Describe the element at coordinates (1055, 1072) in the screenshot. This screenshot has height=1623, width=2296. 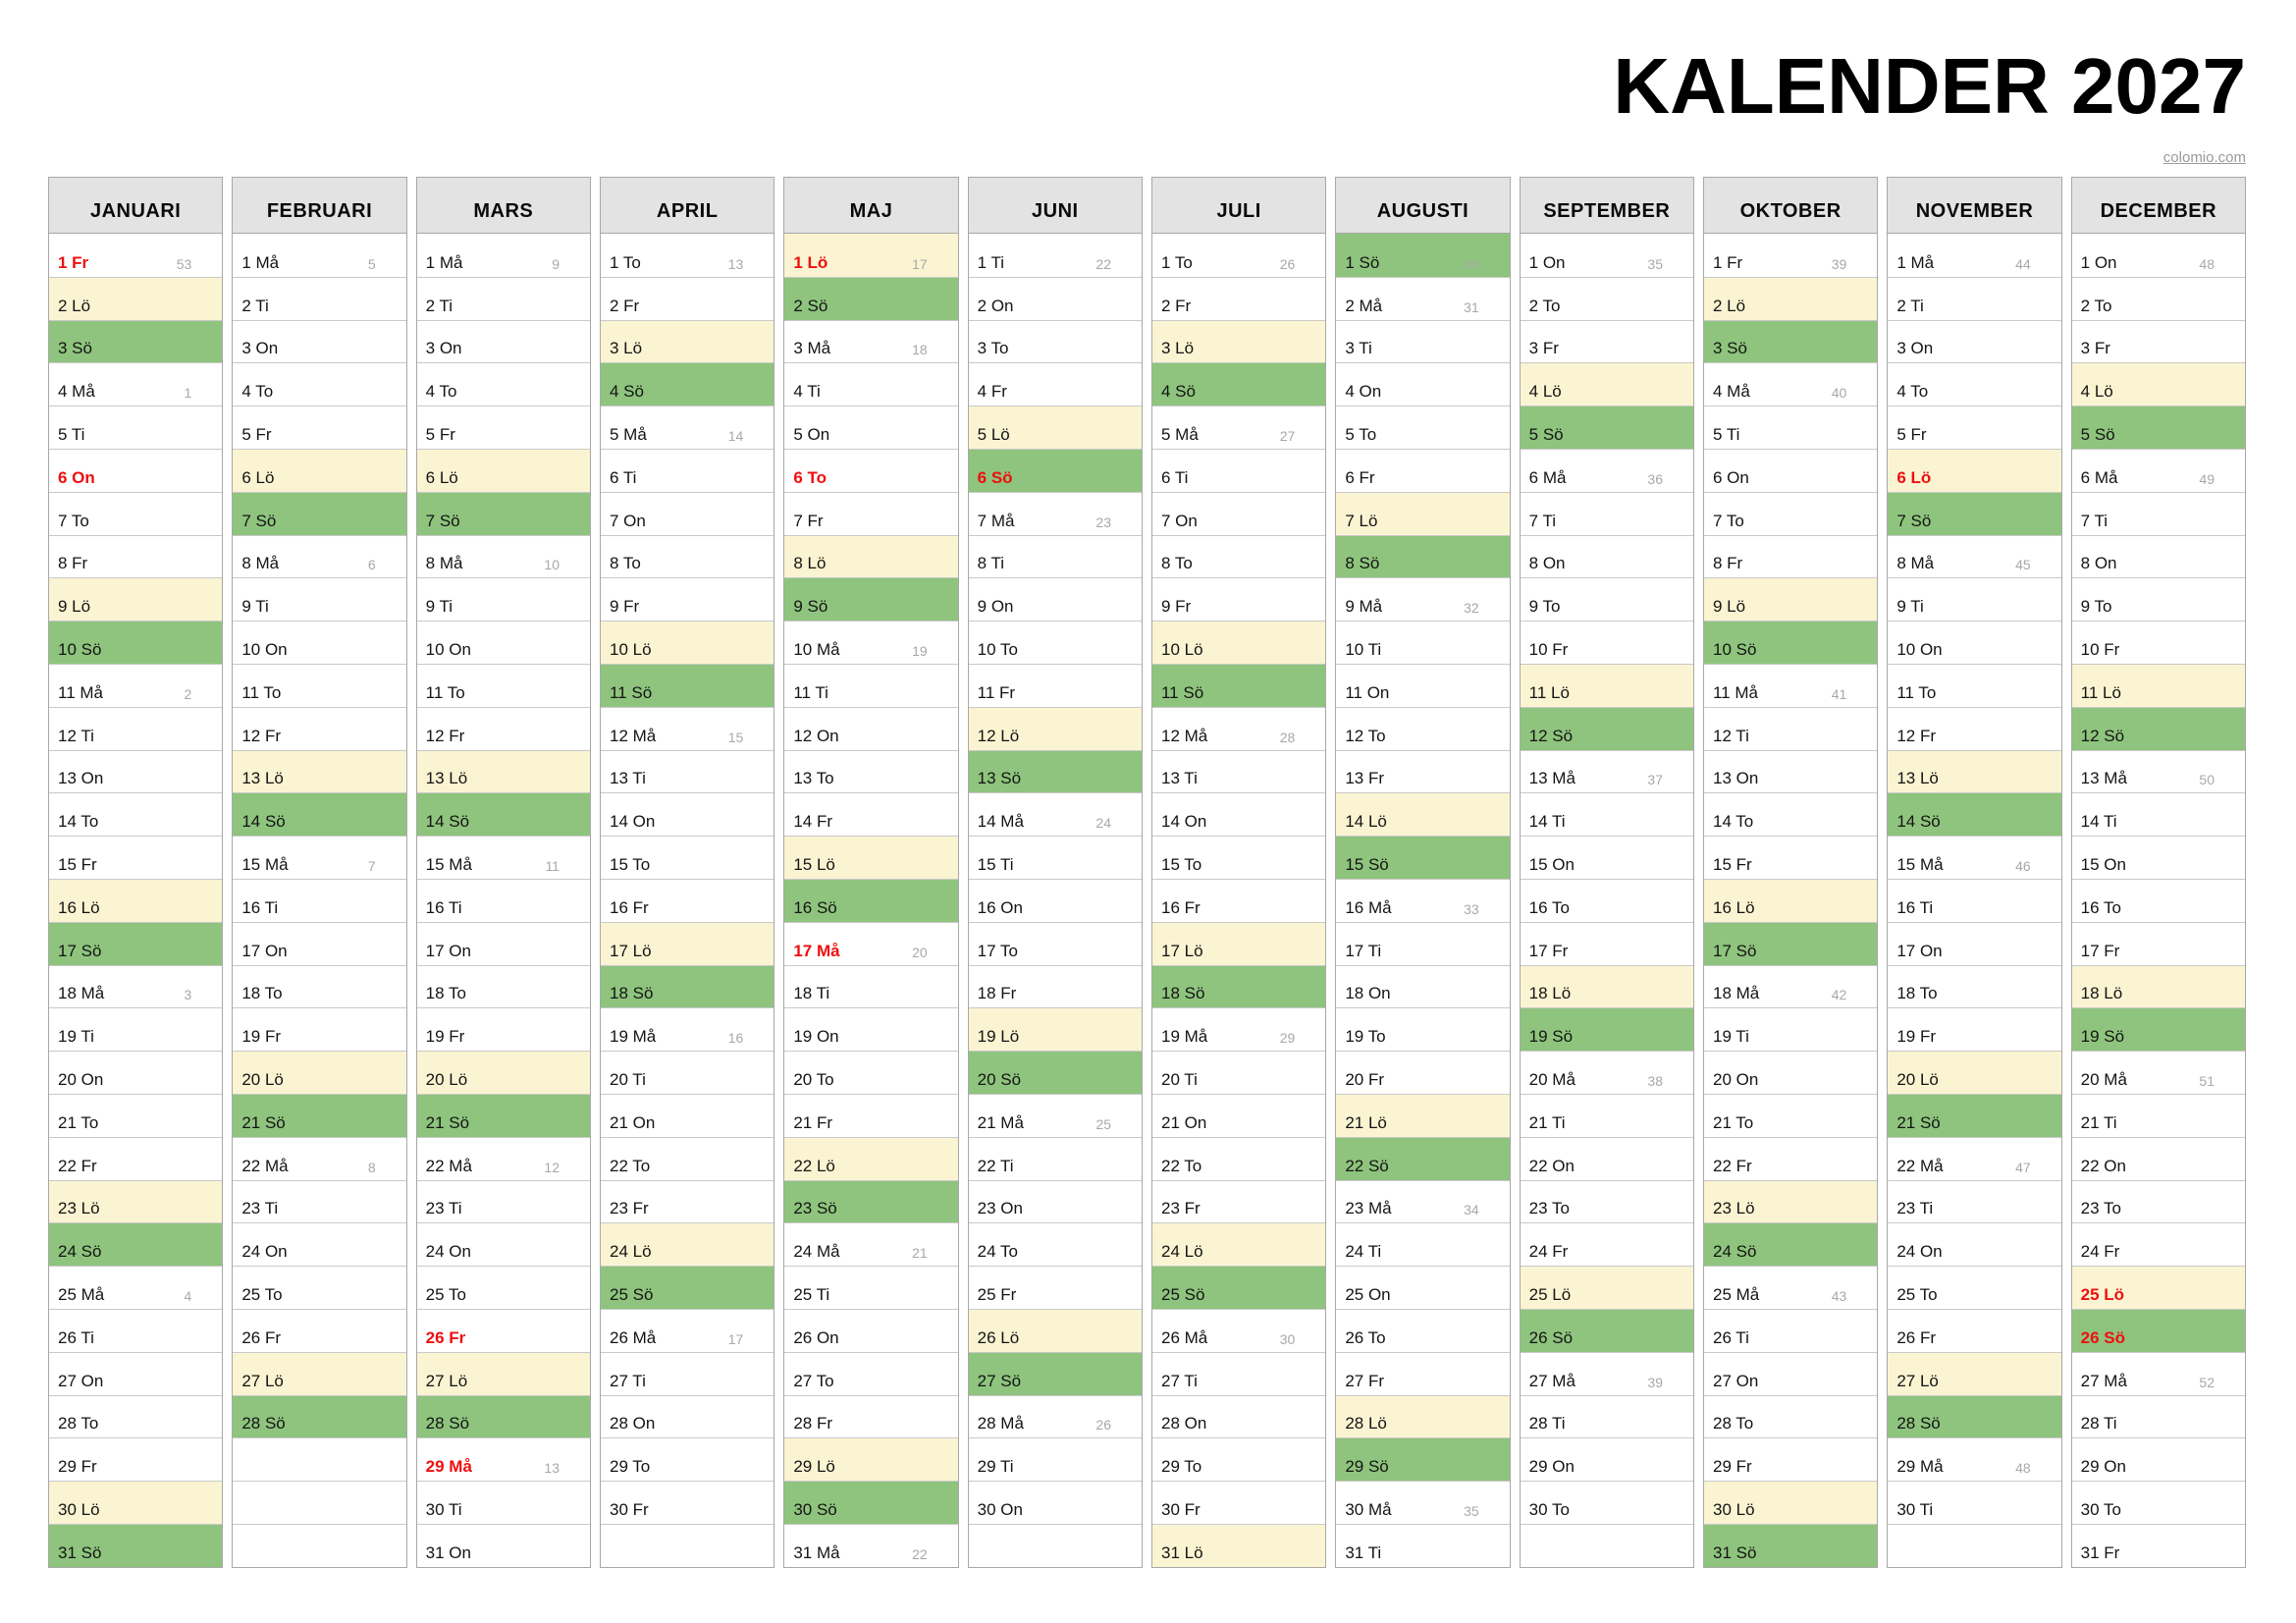
I see `day-cell-juni-20: 20 Sö` at that location.